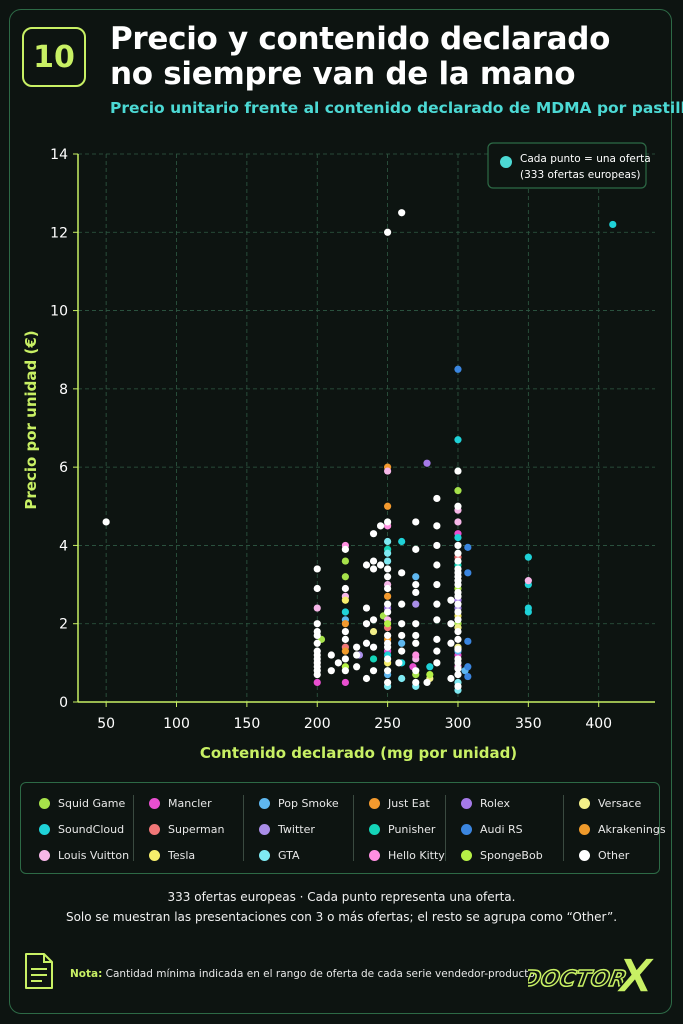  What do you see at coordinates (296, 829) in the screenshot?
I see `legend-label: Twitter` at bounding box center [296, 829].